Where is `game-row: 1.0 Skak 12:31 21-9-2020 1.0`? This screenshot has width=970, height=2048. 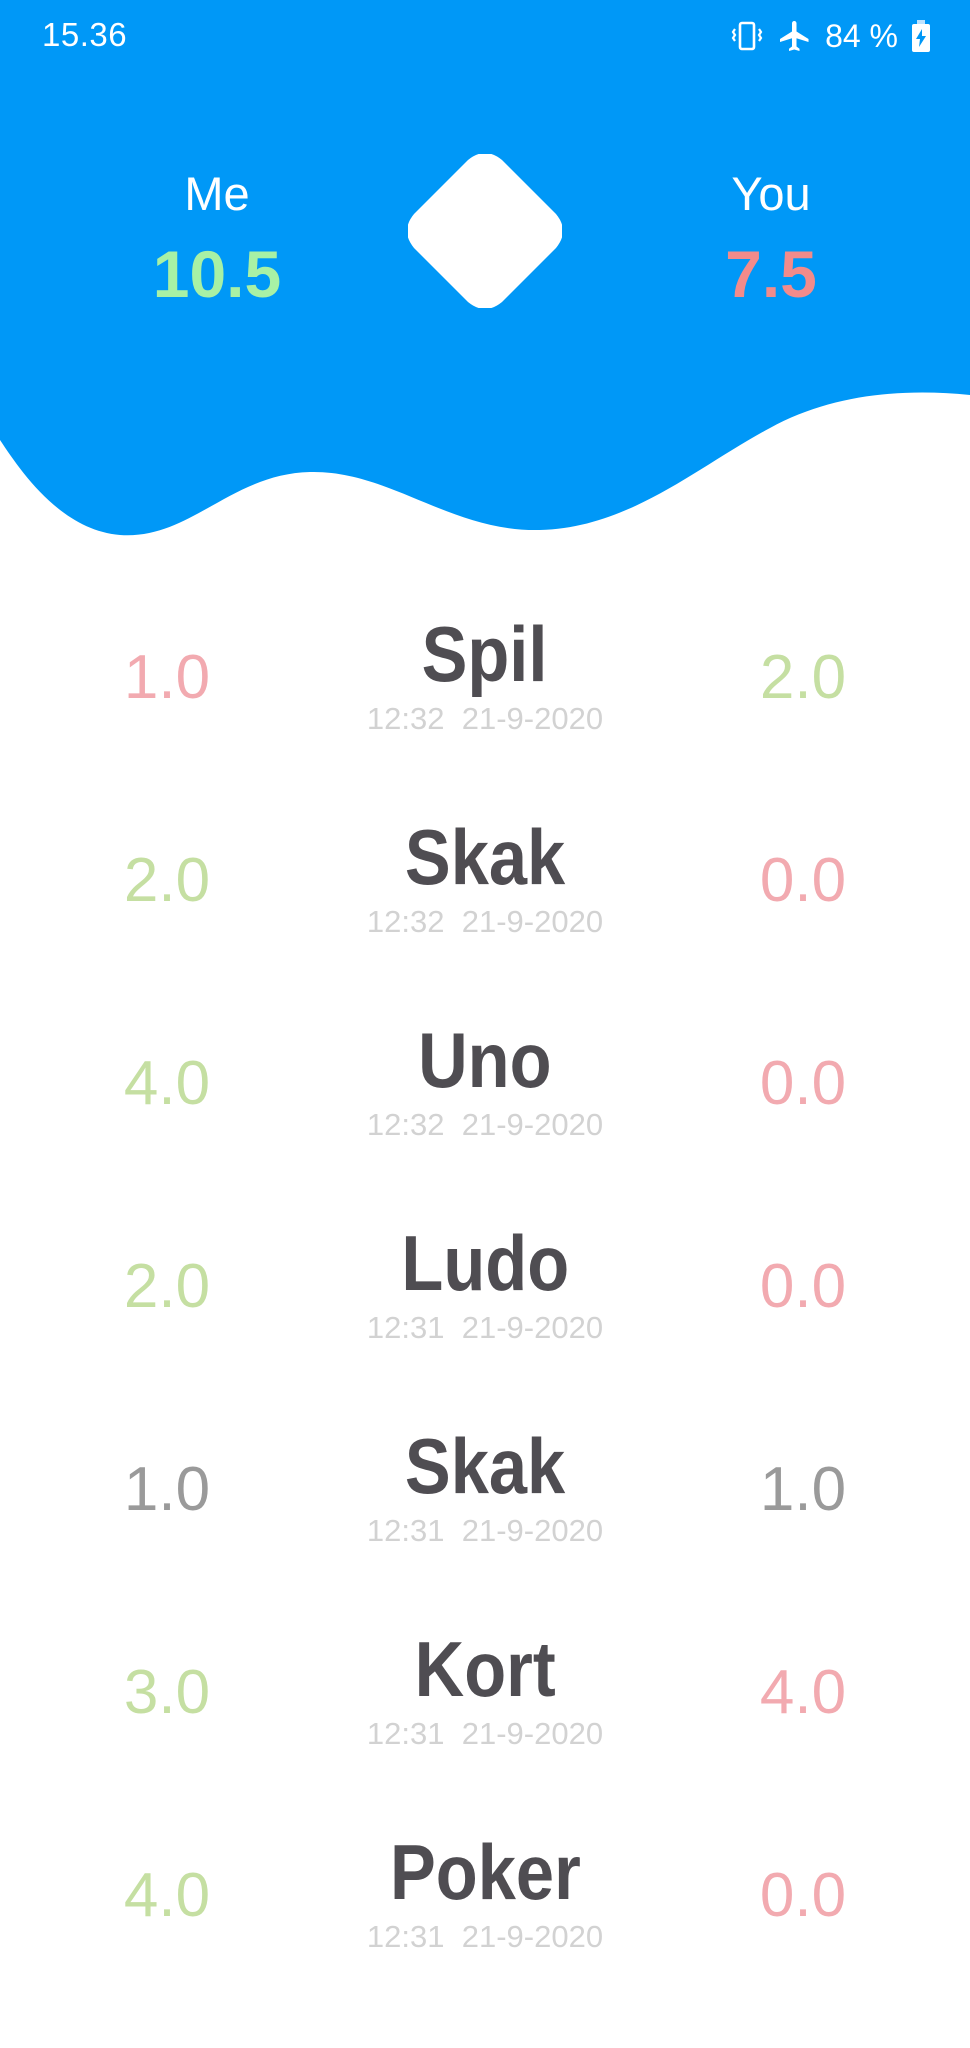 game-row: 1.0 Skak 12:31 21-9-2020 1.0 is located at coordinates (485, 1528).